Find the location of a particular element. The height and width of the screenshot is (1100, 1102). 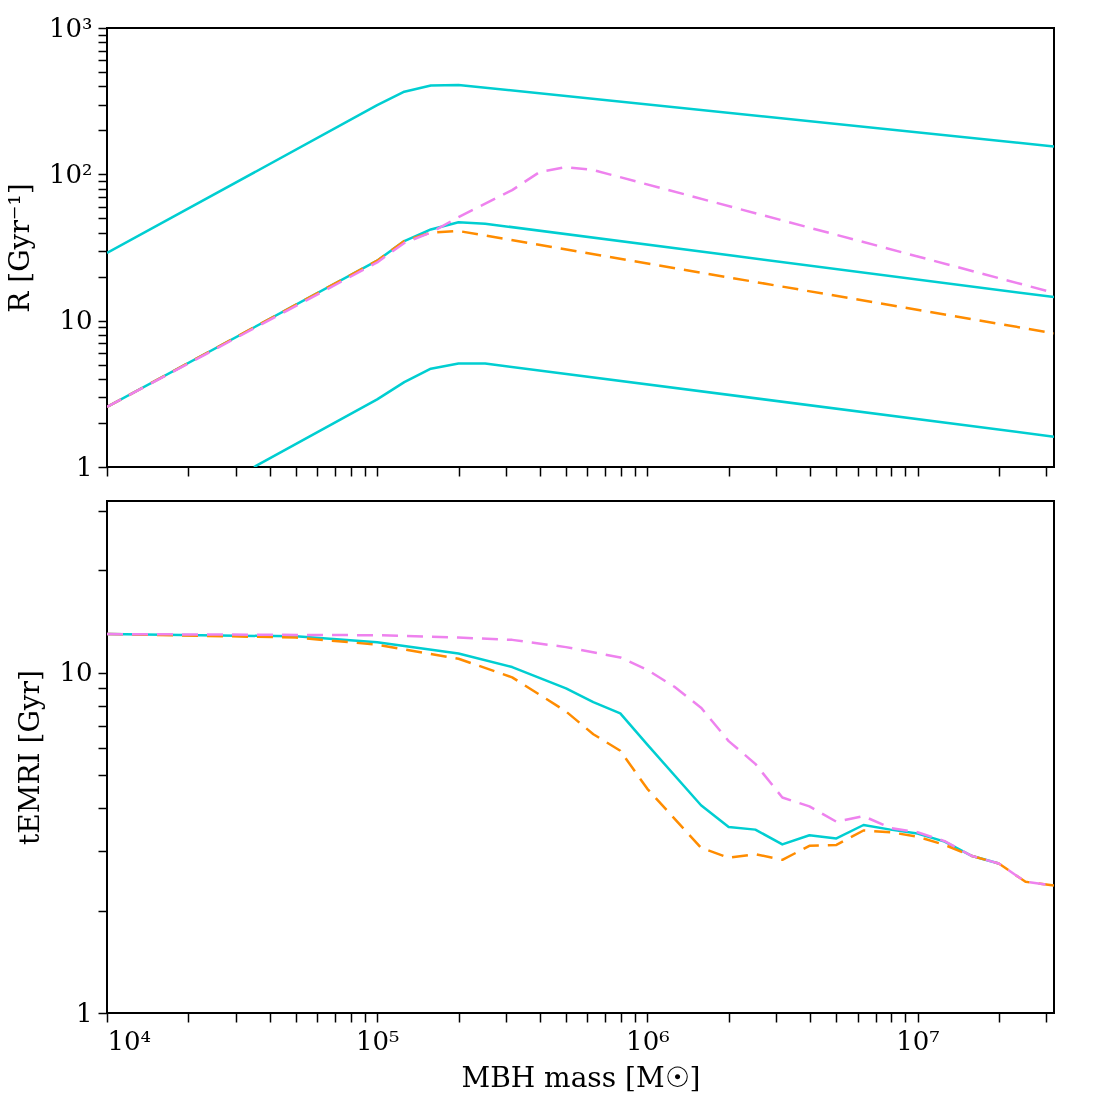

x-tick-label: 10⁶ is located at coordinates (648, 1040).